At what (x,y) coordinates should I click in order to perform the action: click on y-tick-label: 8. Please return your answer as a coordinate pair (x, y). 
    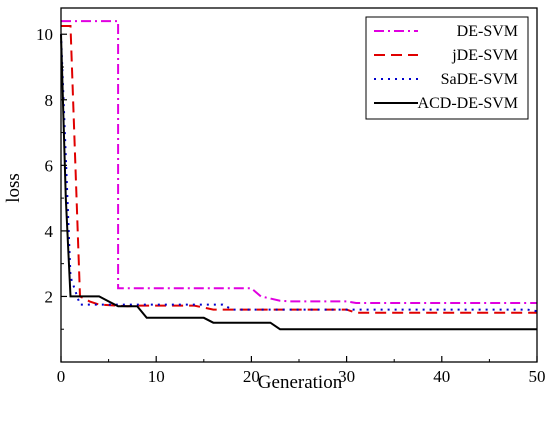
    Looking at the image, I should click on (49, 100).